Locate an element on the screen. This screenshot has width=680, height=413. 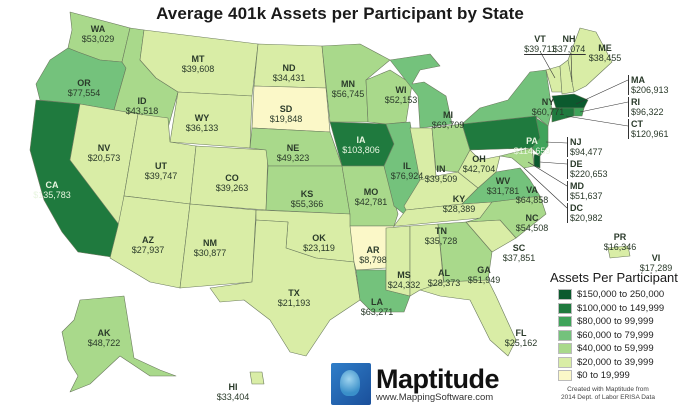
label-LA: LA $63,271 is located at coordinates (377, 307).